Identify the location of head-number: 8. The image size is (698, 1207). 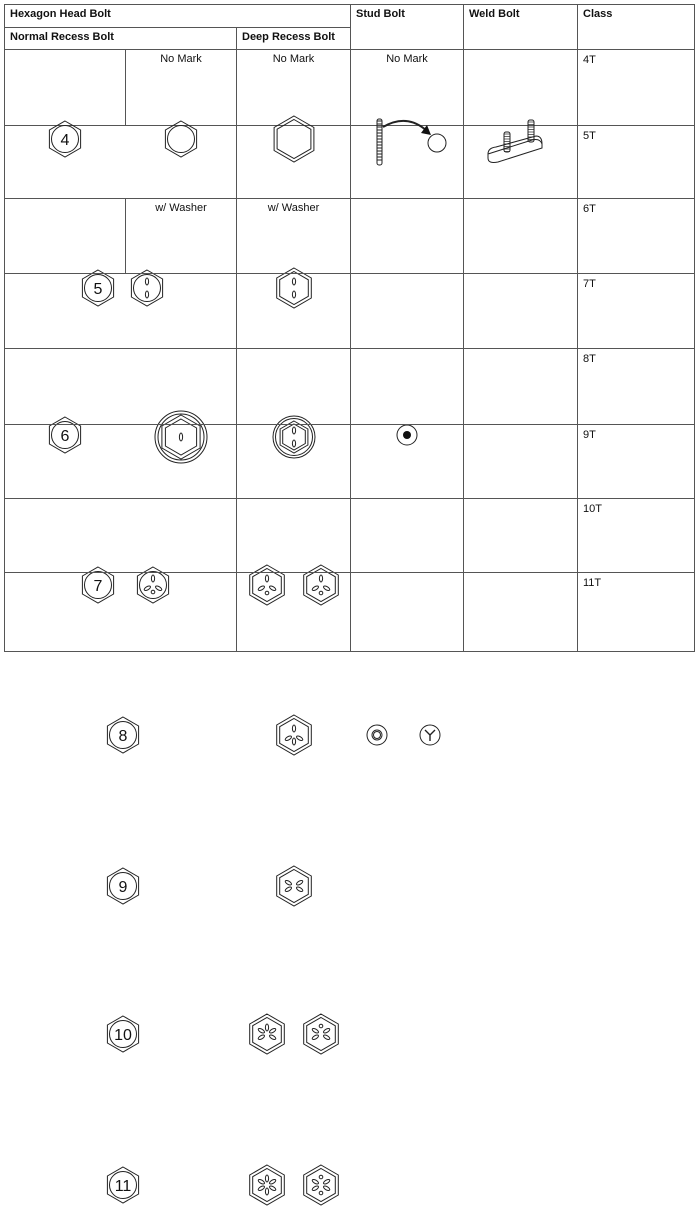
(123, 736).